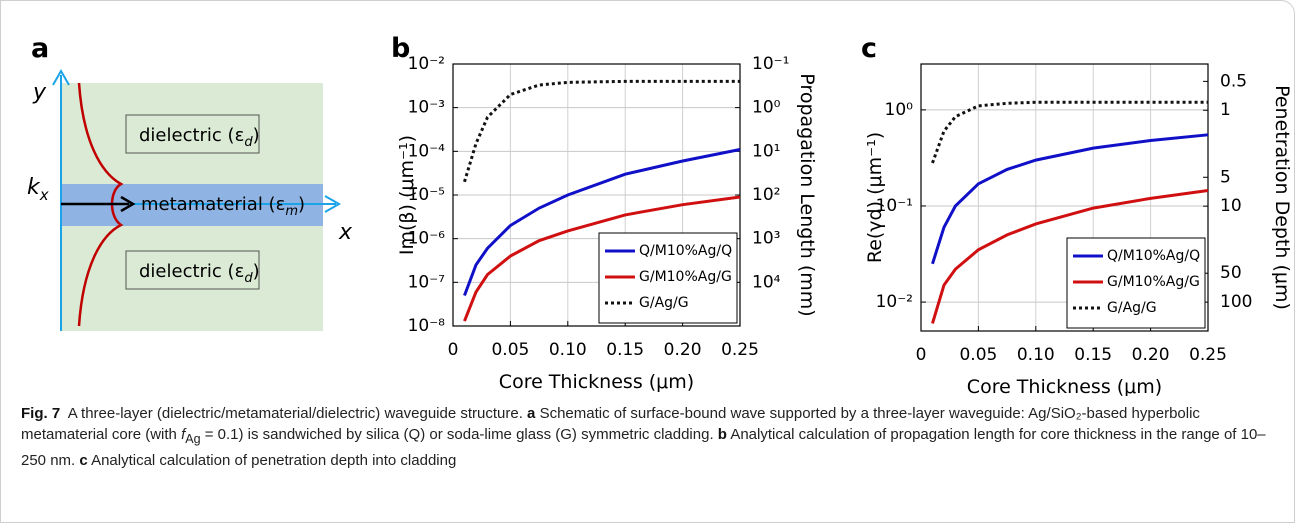 Image resolution: width=1295 pixels, height=523 pixels. What do you see at coordinates (875, 197) in the screenshot?
I see `y-axis-label: Re(γd) (μm⁻¹)` at bounding box center [875, 197].